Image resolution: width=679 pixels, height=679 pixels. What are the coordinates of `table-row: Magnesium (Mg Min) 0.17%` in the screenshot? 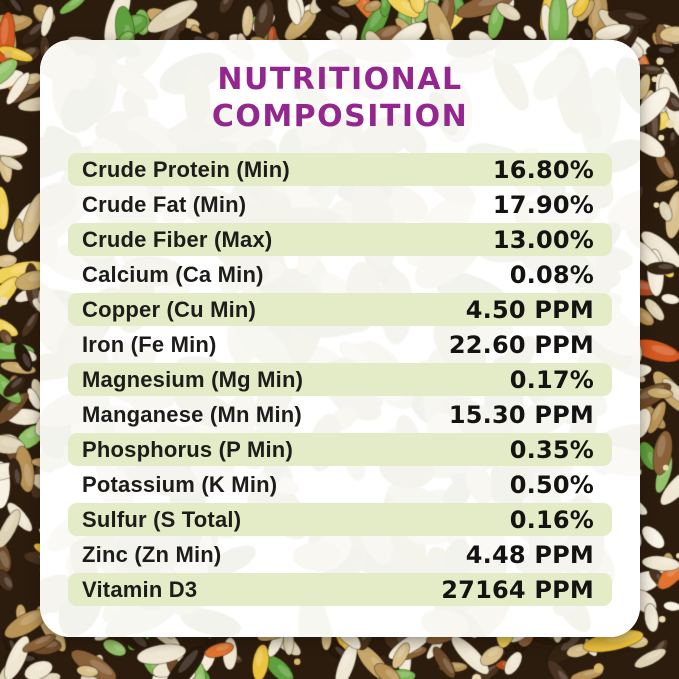 It's located at (340, 379).